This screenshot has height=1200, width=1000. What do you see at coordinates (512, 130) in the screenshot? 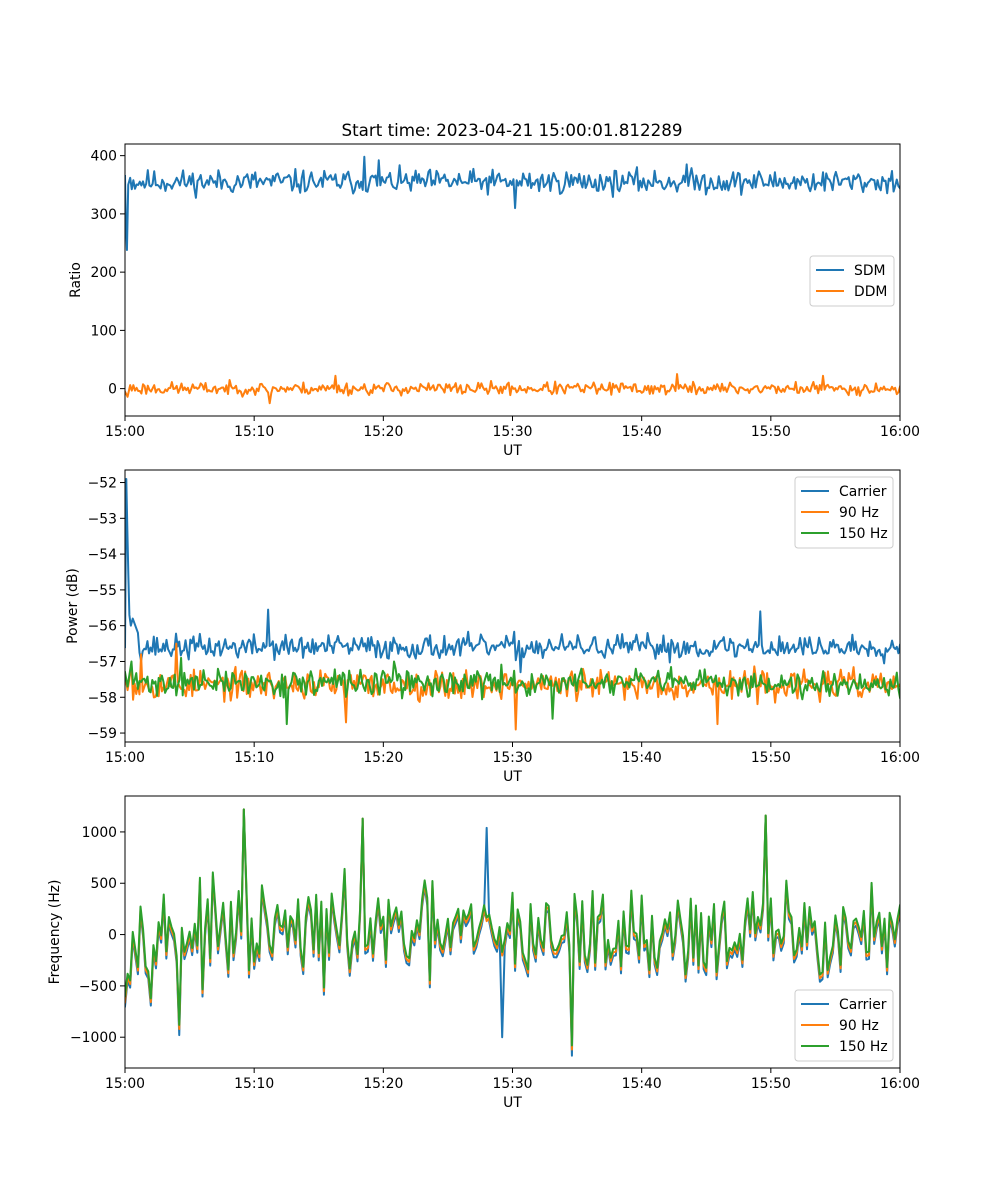
I see `figure-title: Start time: 2023-04-21 15:00:01.812289` at bounding box center [512, 130].